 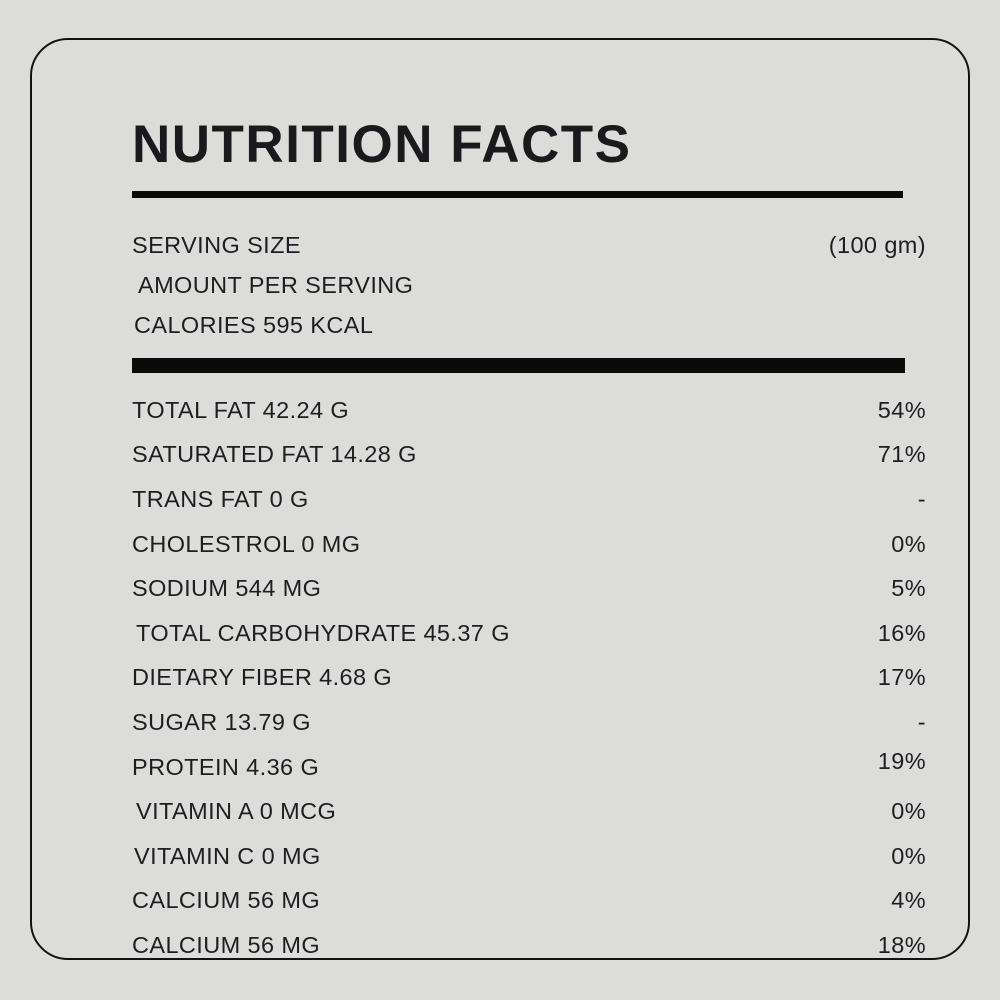 I want to click on nutrient-label: SODIUM 544 MG, so click(x=227, y=588).